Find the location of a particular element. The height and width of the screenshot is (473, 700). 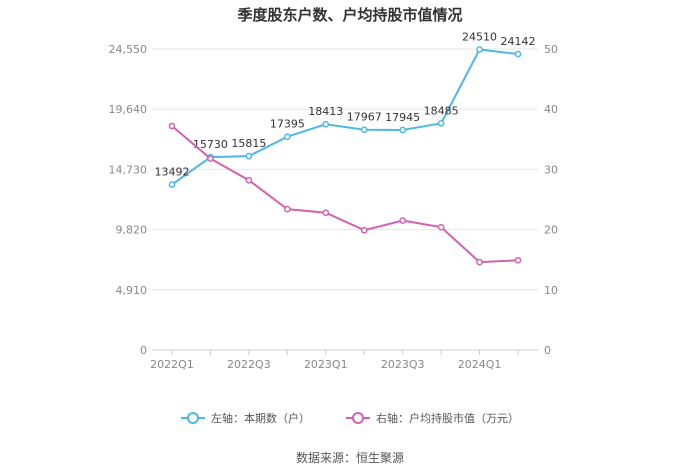

series-0-data-label-4: 18413 is located at coordinates (325, 111).